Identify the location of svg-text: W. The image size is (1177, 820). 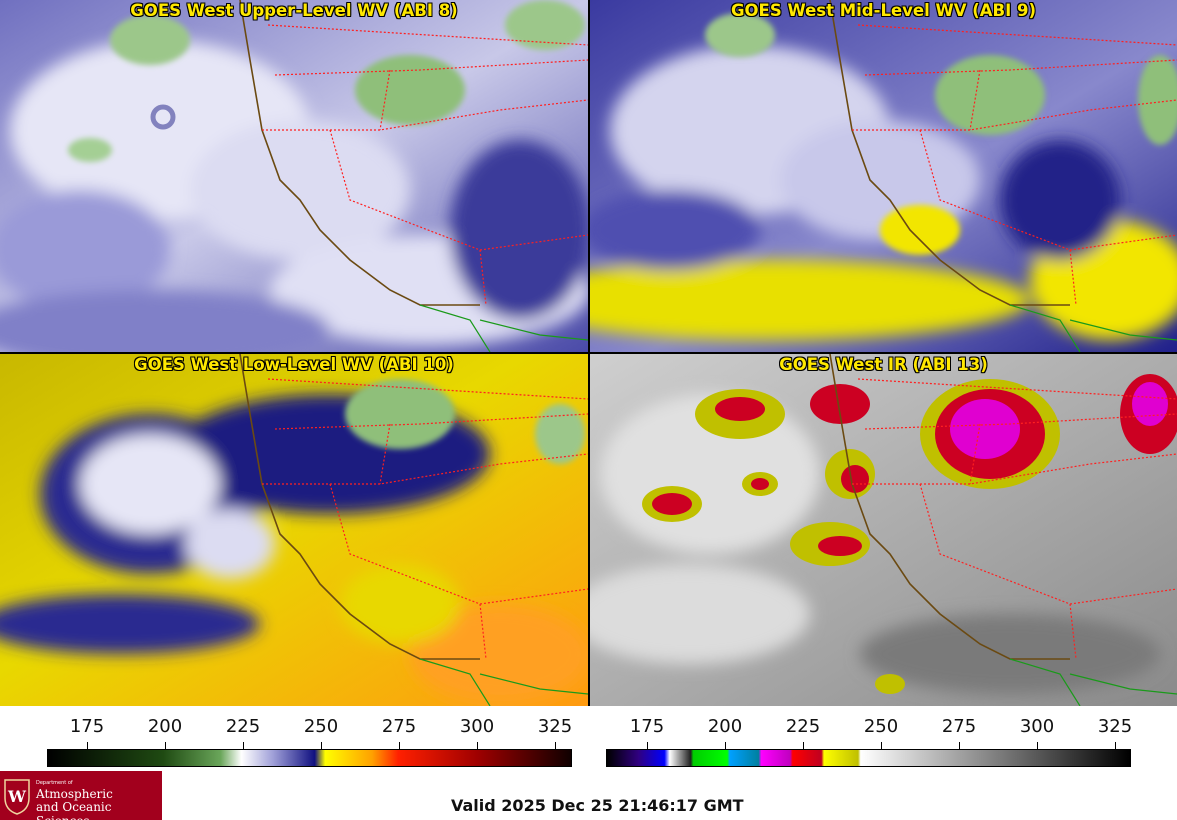
(17, 796).